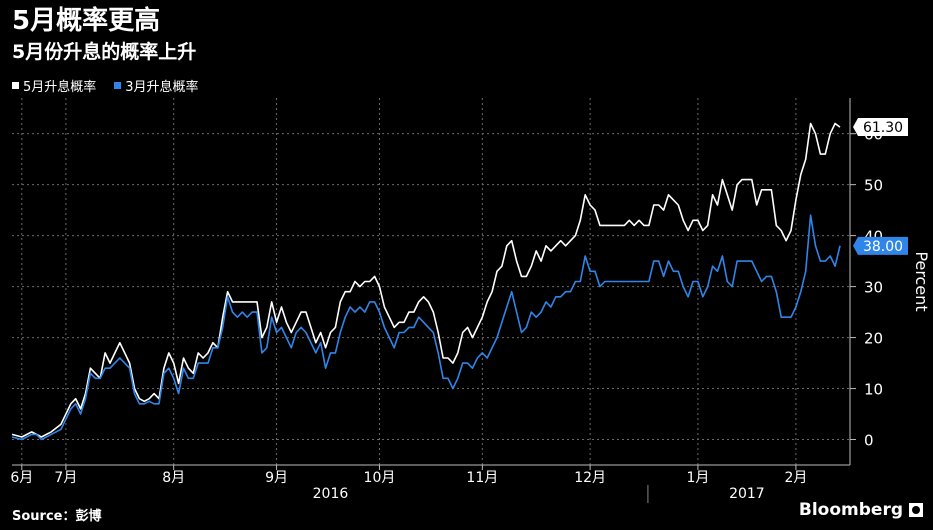  Describe the element at coordinates (697, 478) in the screenshot. I see `x-tick-label-7: 1月` at that location.